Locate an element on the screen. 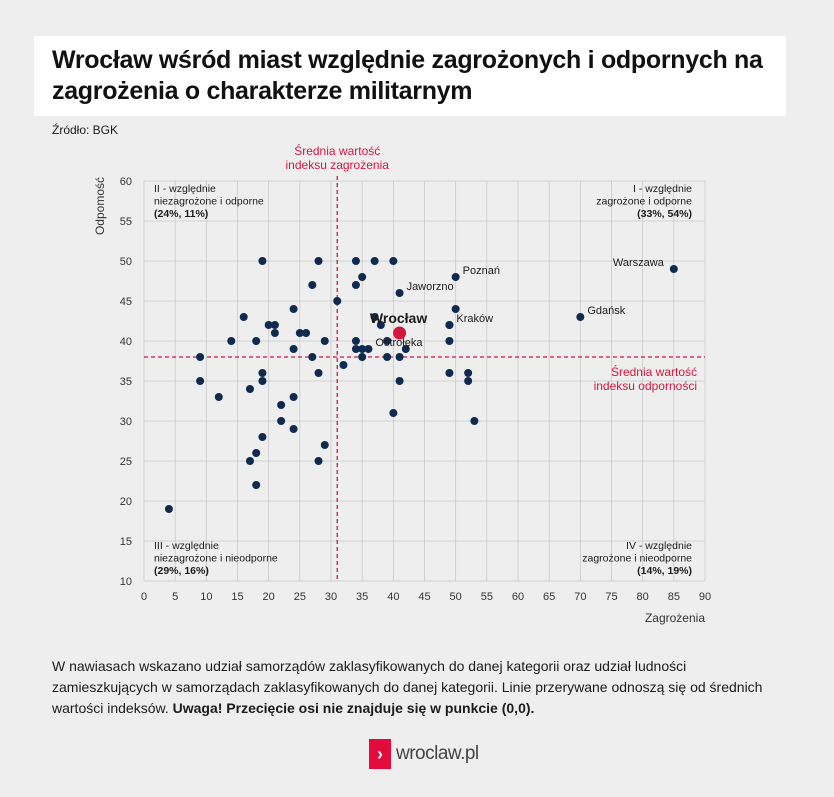  x-tick-label: 20 is located at coordinates (269, 597).